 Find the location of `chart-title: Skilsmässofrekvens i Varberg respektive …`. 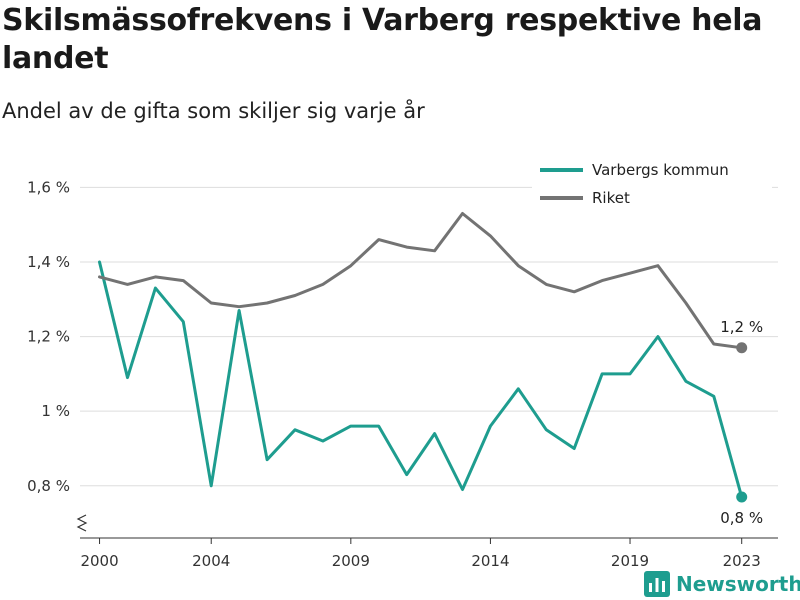

chart-title: Skilsmässofrekvens i Varberg respektive … is located at coordinates (382, 39).